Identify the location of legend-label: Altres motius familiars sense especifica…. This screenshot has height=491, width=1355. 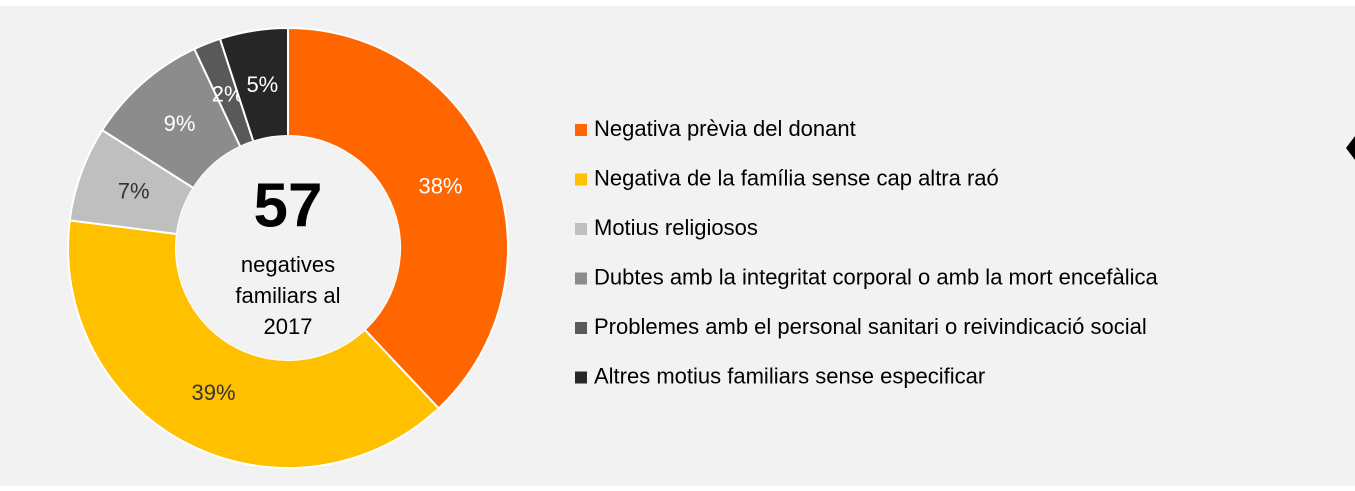
(789, 375).